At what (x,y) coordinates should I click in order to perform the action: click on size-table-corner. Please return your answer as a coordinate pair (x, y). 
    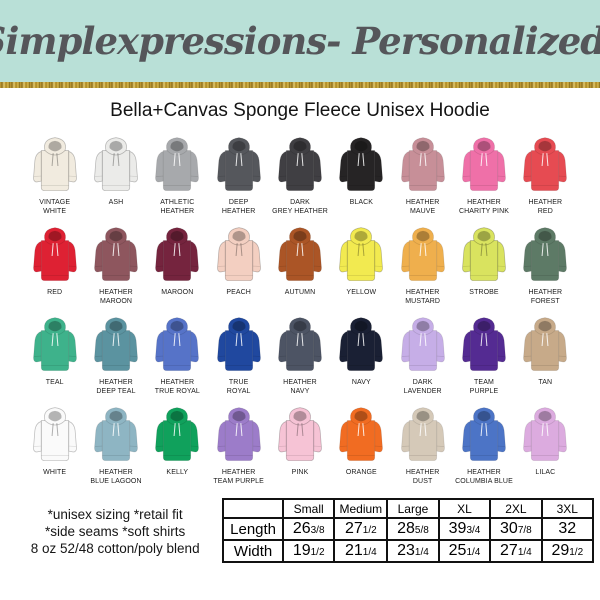
    Looking at the image, I should click on (253, 508).